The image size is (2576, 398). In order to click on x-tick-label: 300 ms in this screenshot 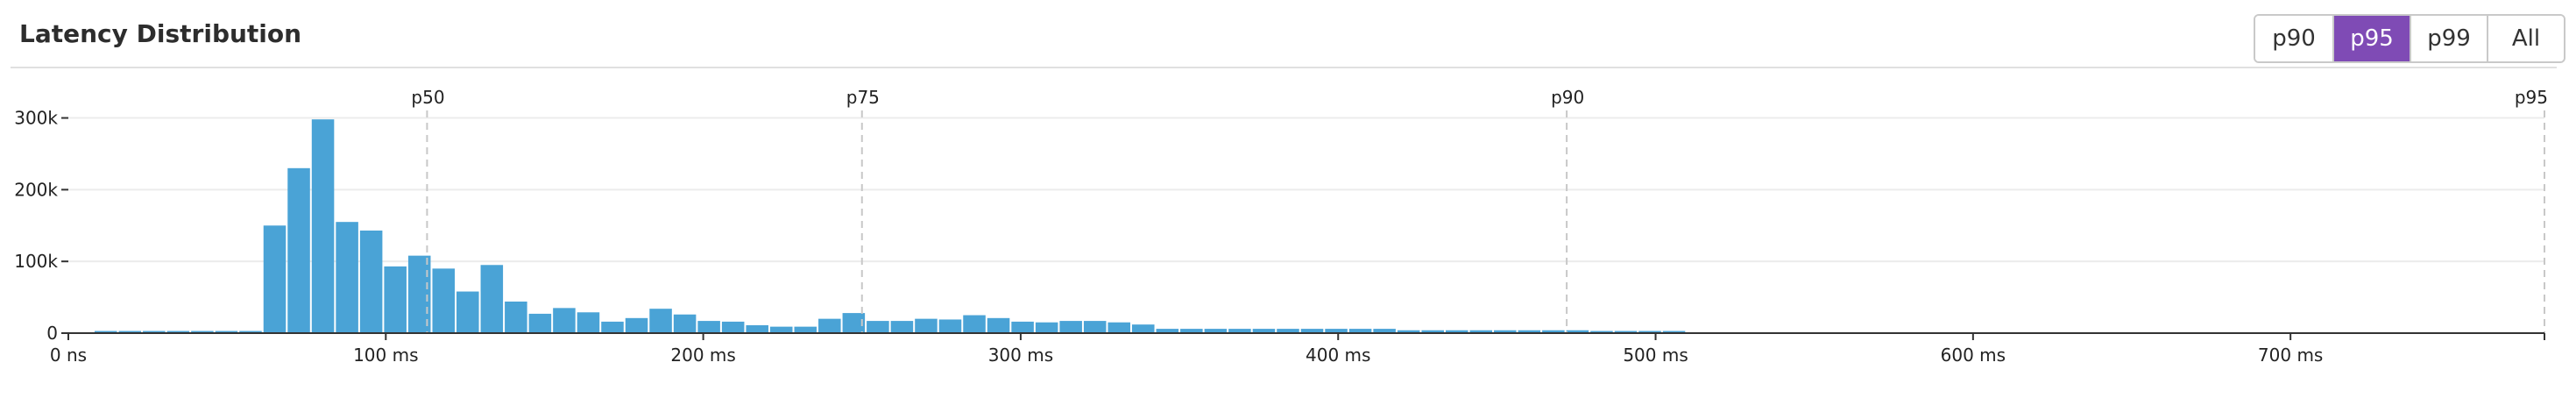, I will do `click(1020, 355)`.